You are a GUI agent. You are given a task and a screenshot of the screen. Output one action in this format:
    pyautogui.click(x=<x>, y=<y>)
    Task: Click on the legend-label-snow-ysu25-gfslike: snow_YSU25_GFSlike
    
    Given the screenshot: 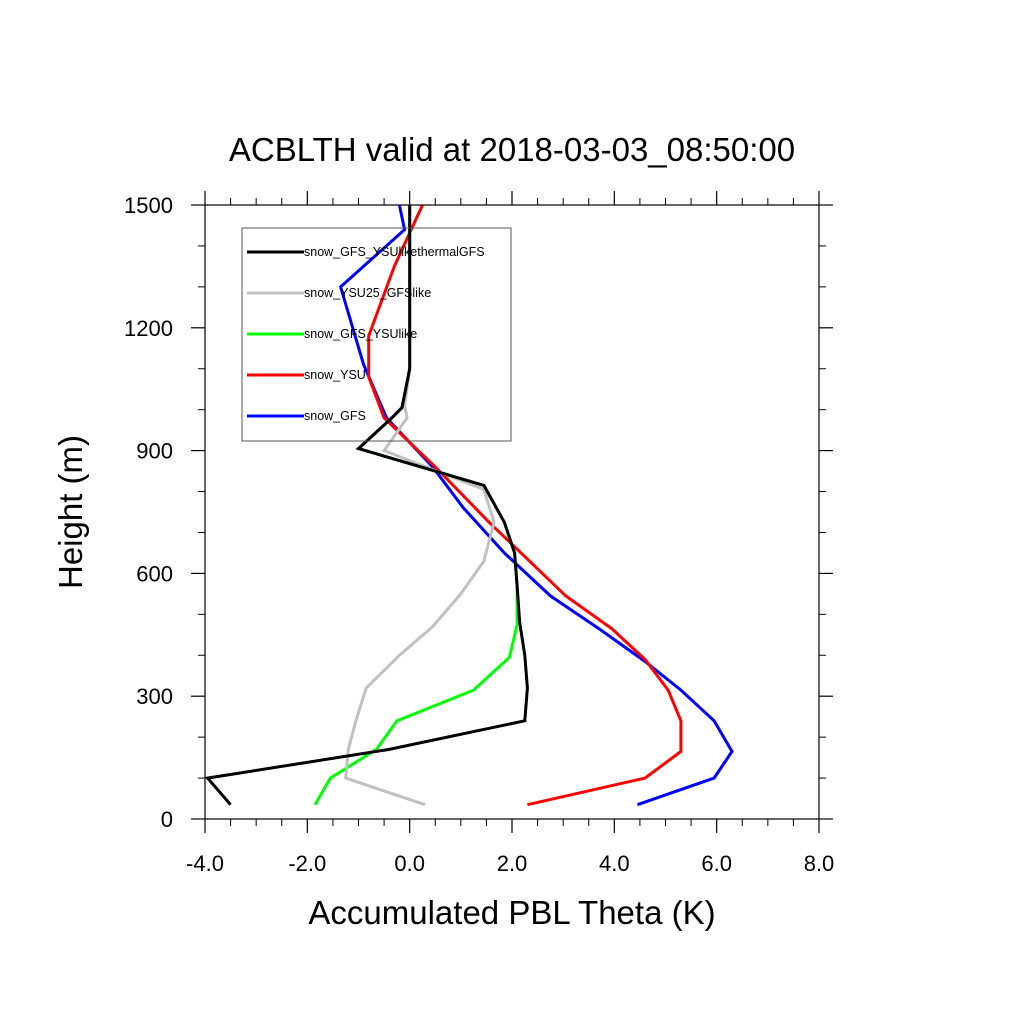 What is the action you would take?
    pyautogui.click(x=367, y=293)
    